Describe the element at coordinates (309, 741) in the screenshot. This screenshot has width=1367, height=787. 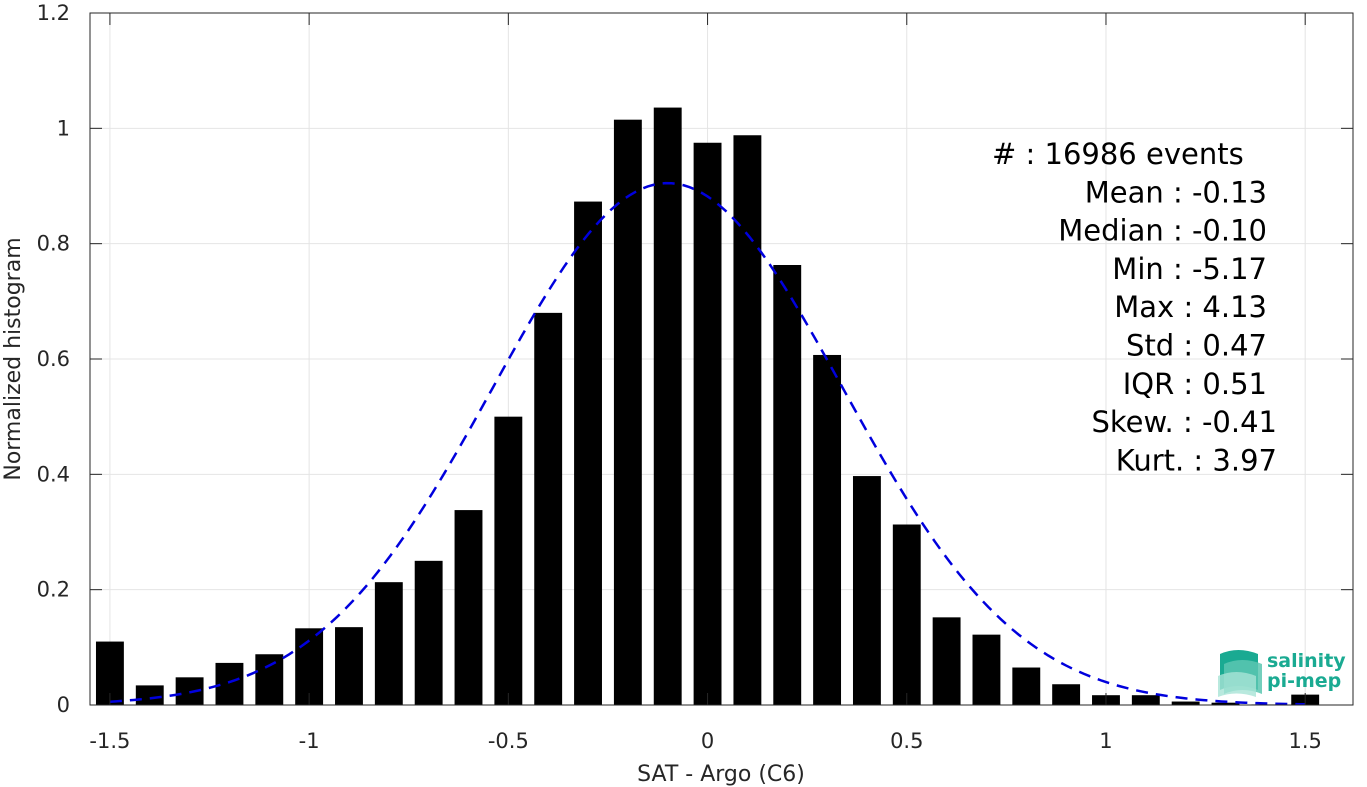
I see `x-tick-label: -1` at that location.